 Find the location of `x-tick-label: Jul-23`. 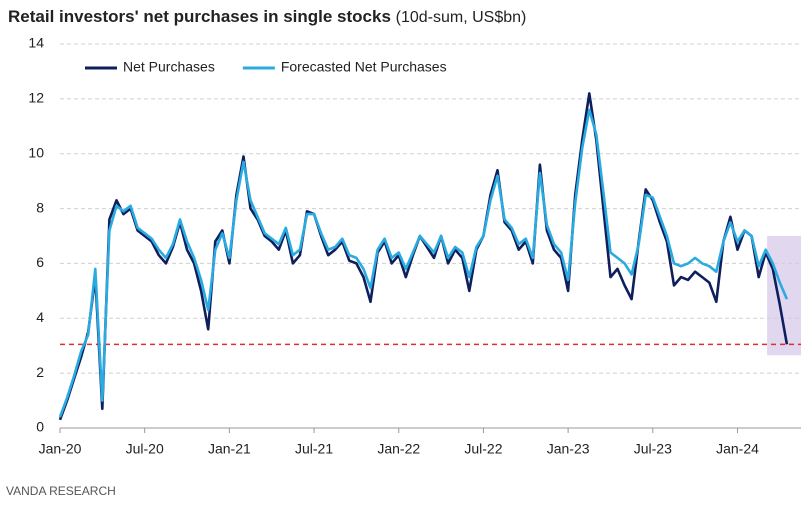

x-tick-label: Jul-23 is located at coordinates (653, 449).